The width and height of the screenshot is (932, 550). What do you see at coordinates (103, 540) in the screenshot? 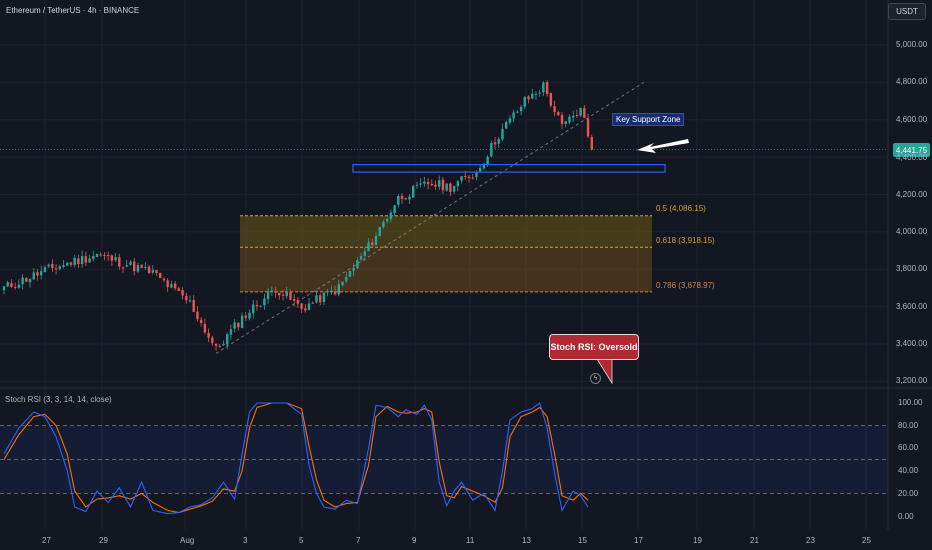
I see `x-tick: 29` at bounding box center [103, 540].